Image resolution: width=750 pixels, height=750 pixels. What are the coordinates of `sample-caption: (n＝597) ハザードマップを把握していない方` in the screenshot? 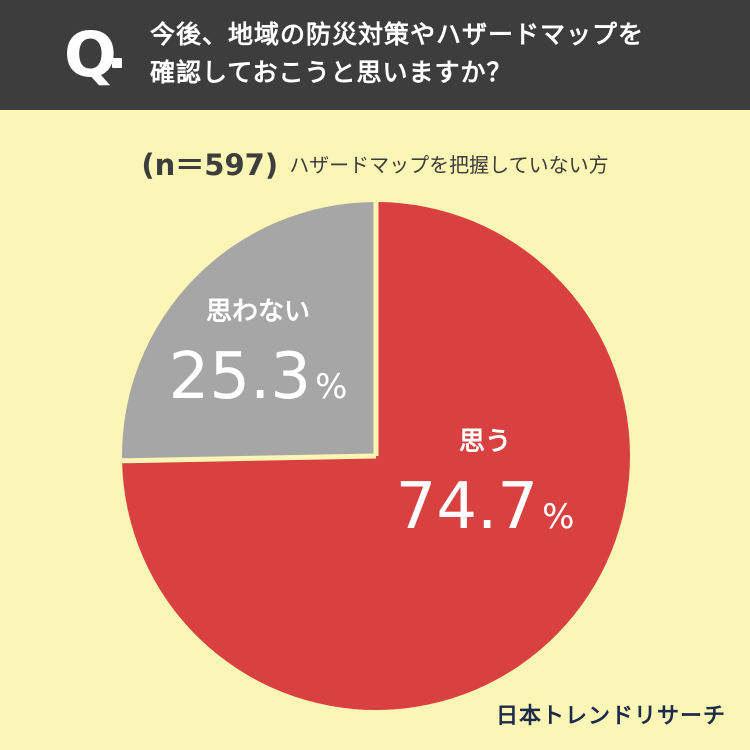 It's located at (375, 163).